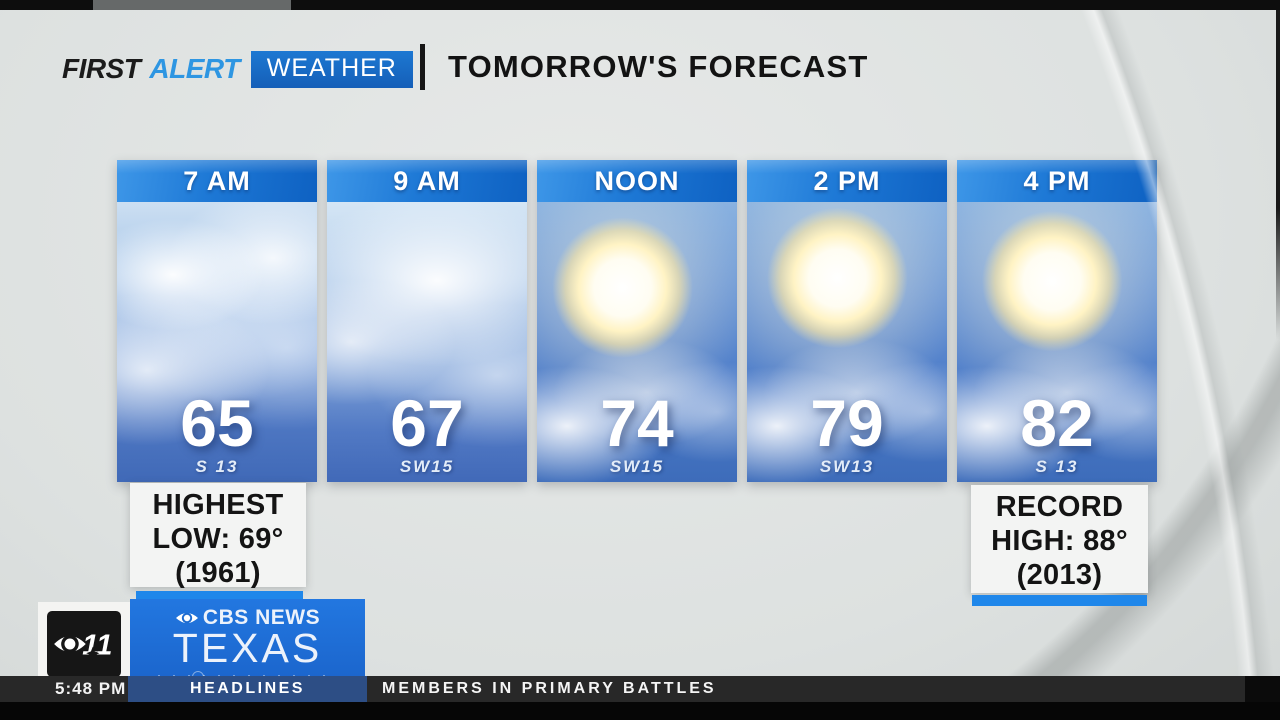 The width and height of the screenshot is (1280, 720). Describe the element at coordinates (658, 66) in the screenshot. I see `page-title: TOMORROW'S FORECAST` at that location.